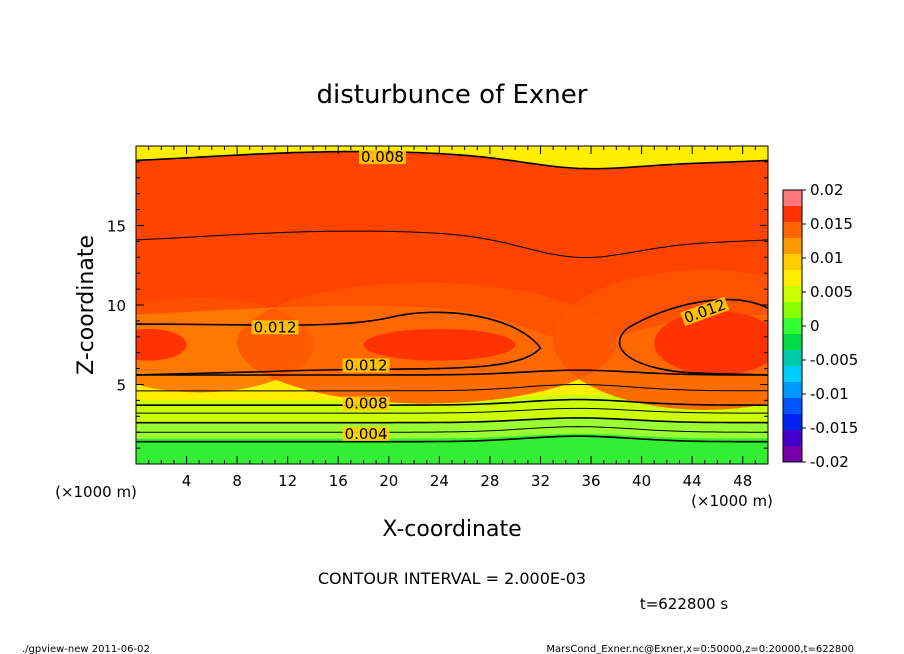 The image size is (904, 654). What do you see at coordinates (439, 481) in the screenshot?
I see `x-tick-label-24: 24` at bounding box center [439, 481].